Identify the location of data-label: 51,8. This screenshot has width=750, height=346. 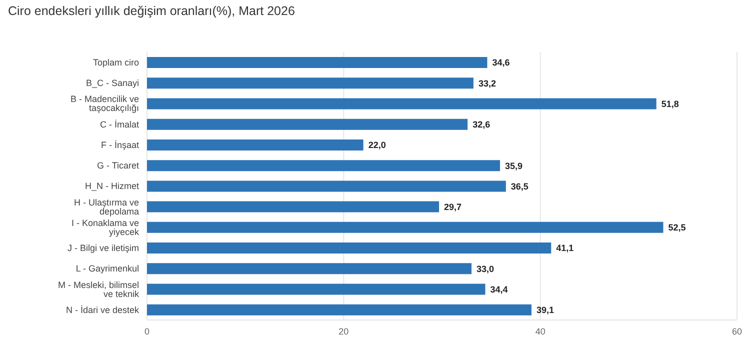
(670, 103).